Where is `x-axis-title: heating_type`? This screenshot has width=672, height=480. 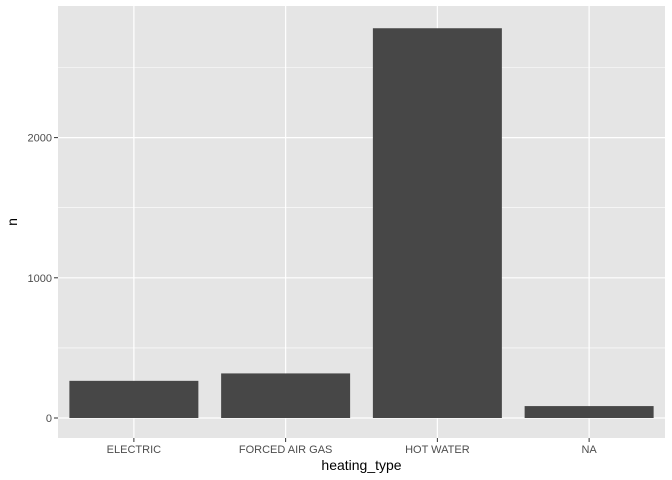 x-axis-title: heating_type is located at coordinates (361, 465).